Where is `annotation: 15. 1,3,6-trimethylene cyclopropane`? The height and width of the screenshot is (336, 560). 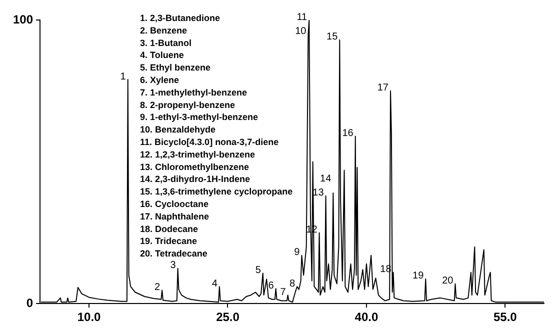 annotation: 15. 1,3,6-trimethylene cyclopropane is located at coordinates (216, 191).